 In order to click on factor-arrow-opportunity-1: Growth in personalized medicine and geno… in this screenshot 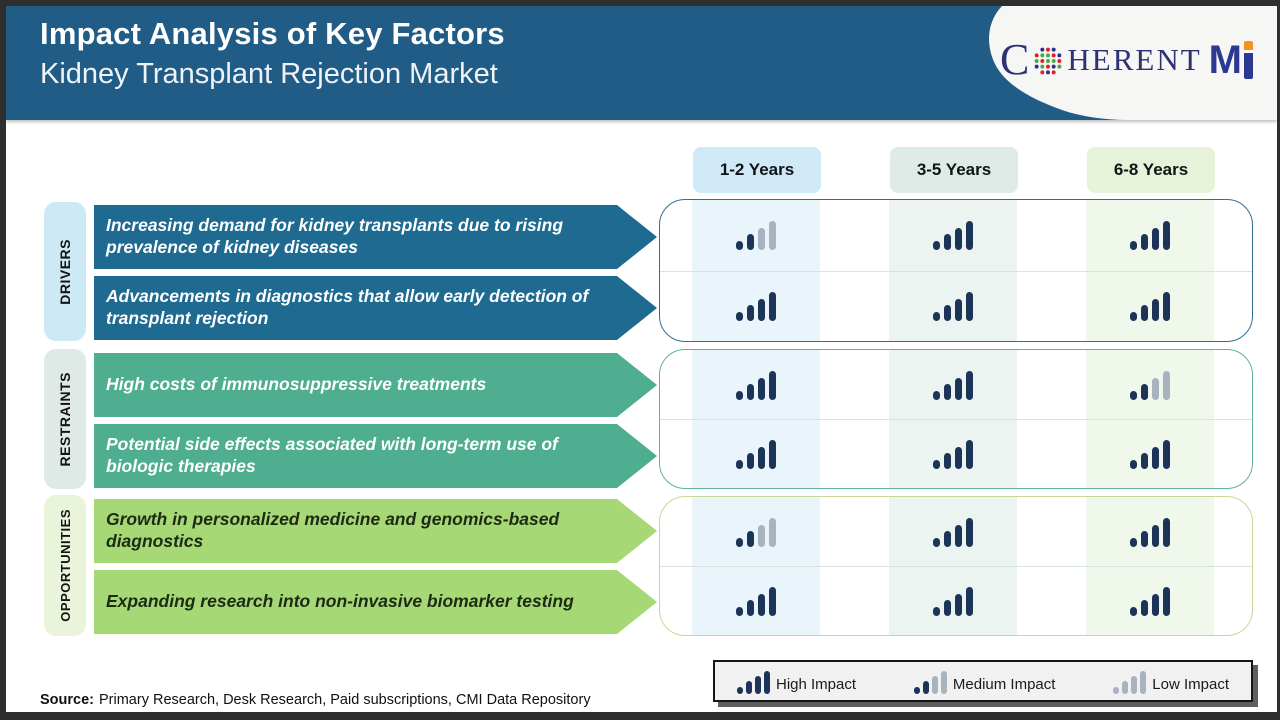, I will do `click(375, 531)`.